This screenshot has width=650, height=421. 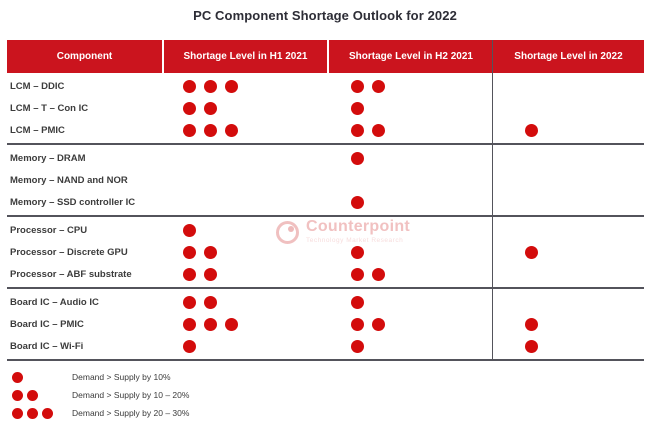 I want to click on counterpoint-logo-icon, so click(x=287, y=232).